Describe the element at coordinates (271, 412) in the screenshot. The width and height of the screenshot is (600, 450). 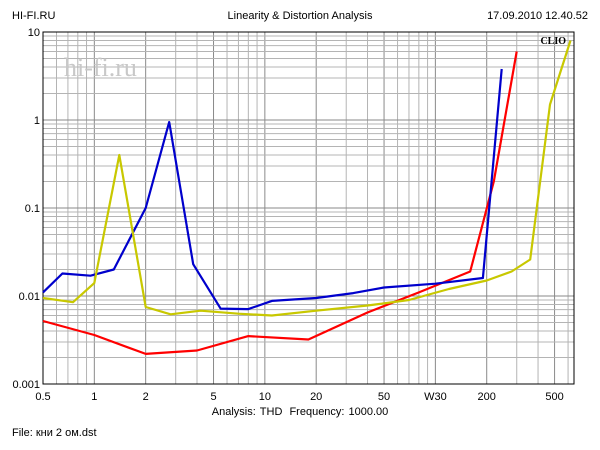
I see `analysis-value: THD` at that location.